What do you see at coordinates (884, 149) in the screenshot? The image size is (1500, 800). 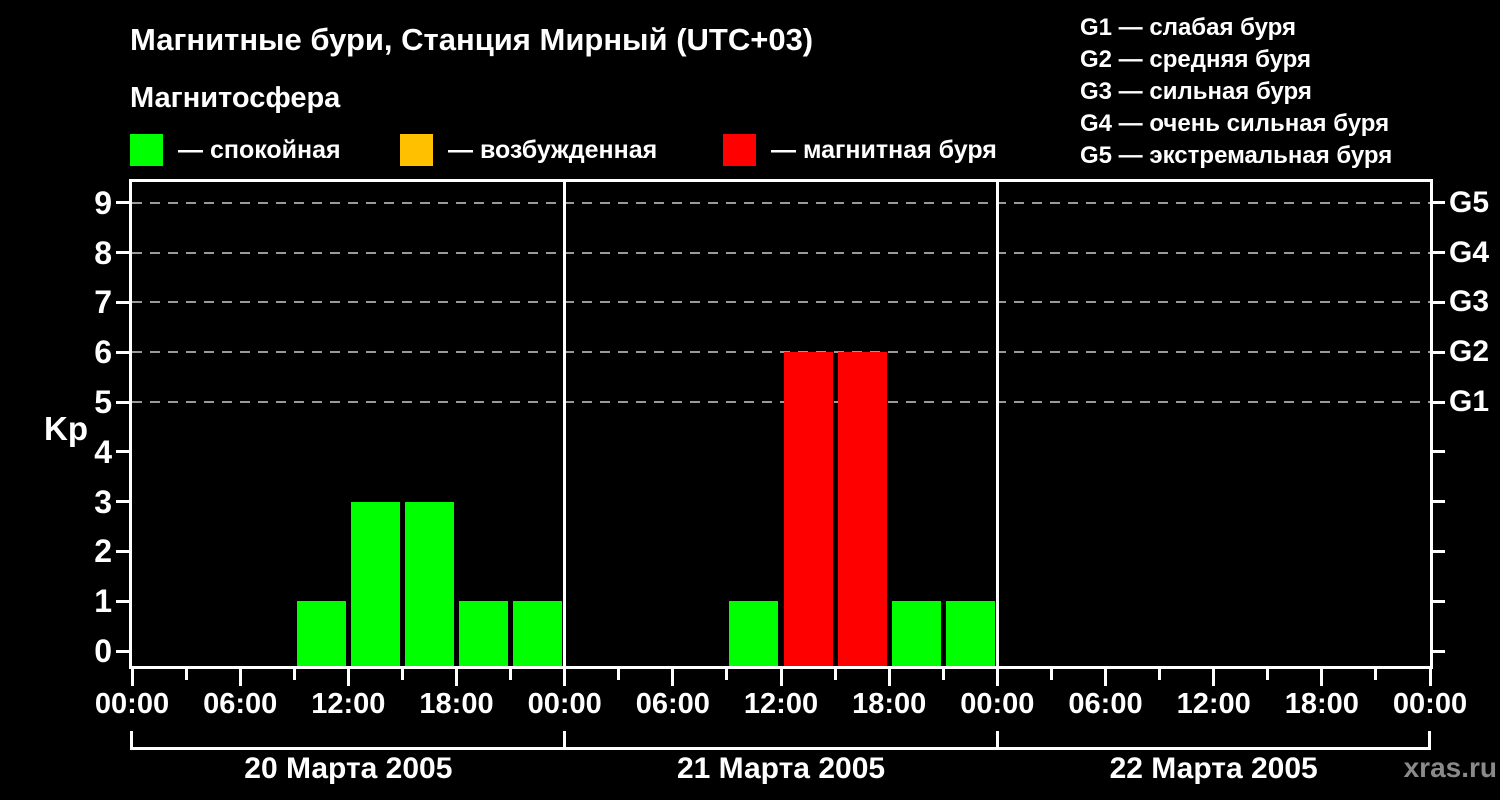 I see `legend-label-storm: — магнитная буря` at bounding box center [884, 149].